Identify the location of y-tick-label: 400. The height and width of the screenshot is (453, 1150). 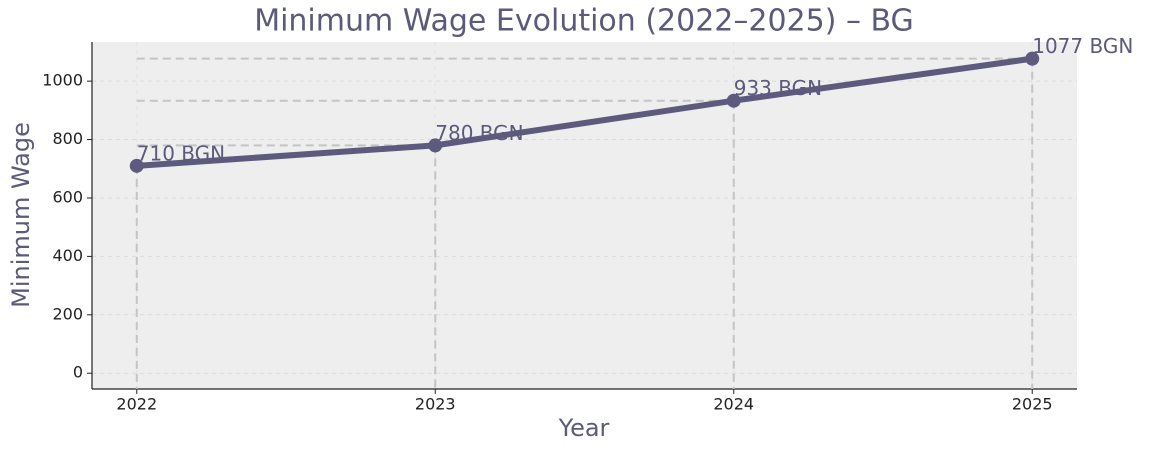
(67, 255).